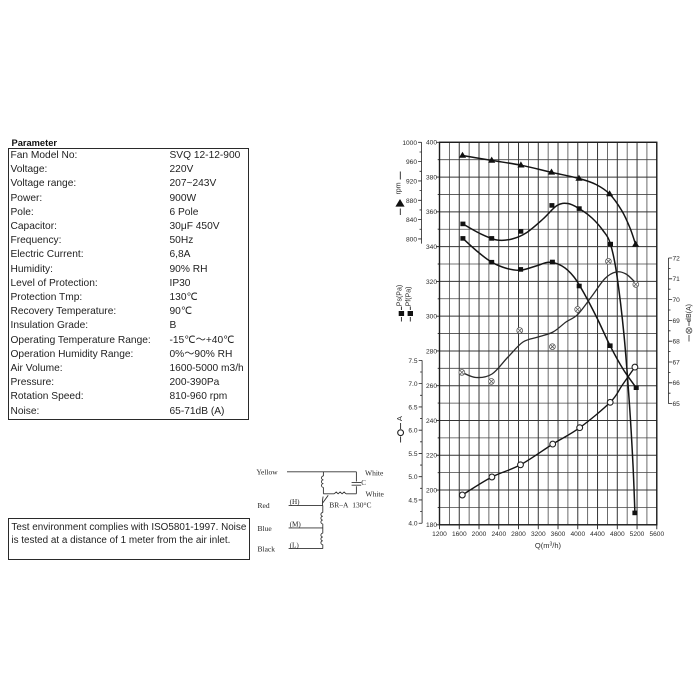 The image size is (700, 700). I want to click on svg-text: 1600, so click(459, 534).